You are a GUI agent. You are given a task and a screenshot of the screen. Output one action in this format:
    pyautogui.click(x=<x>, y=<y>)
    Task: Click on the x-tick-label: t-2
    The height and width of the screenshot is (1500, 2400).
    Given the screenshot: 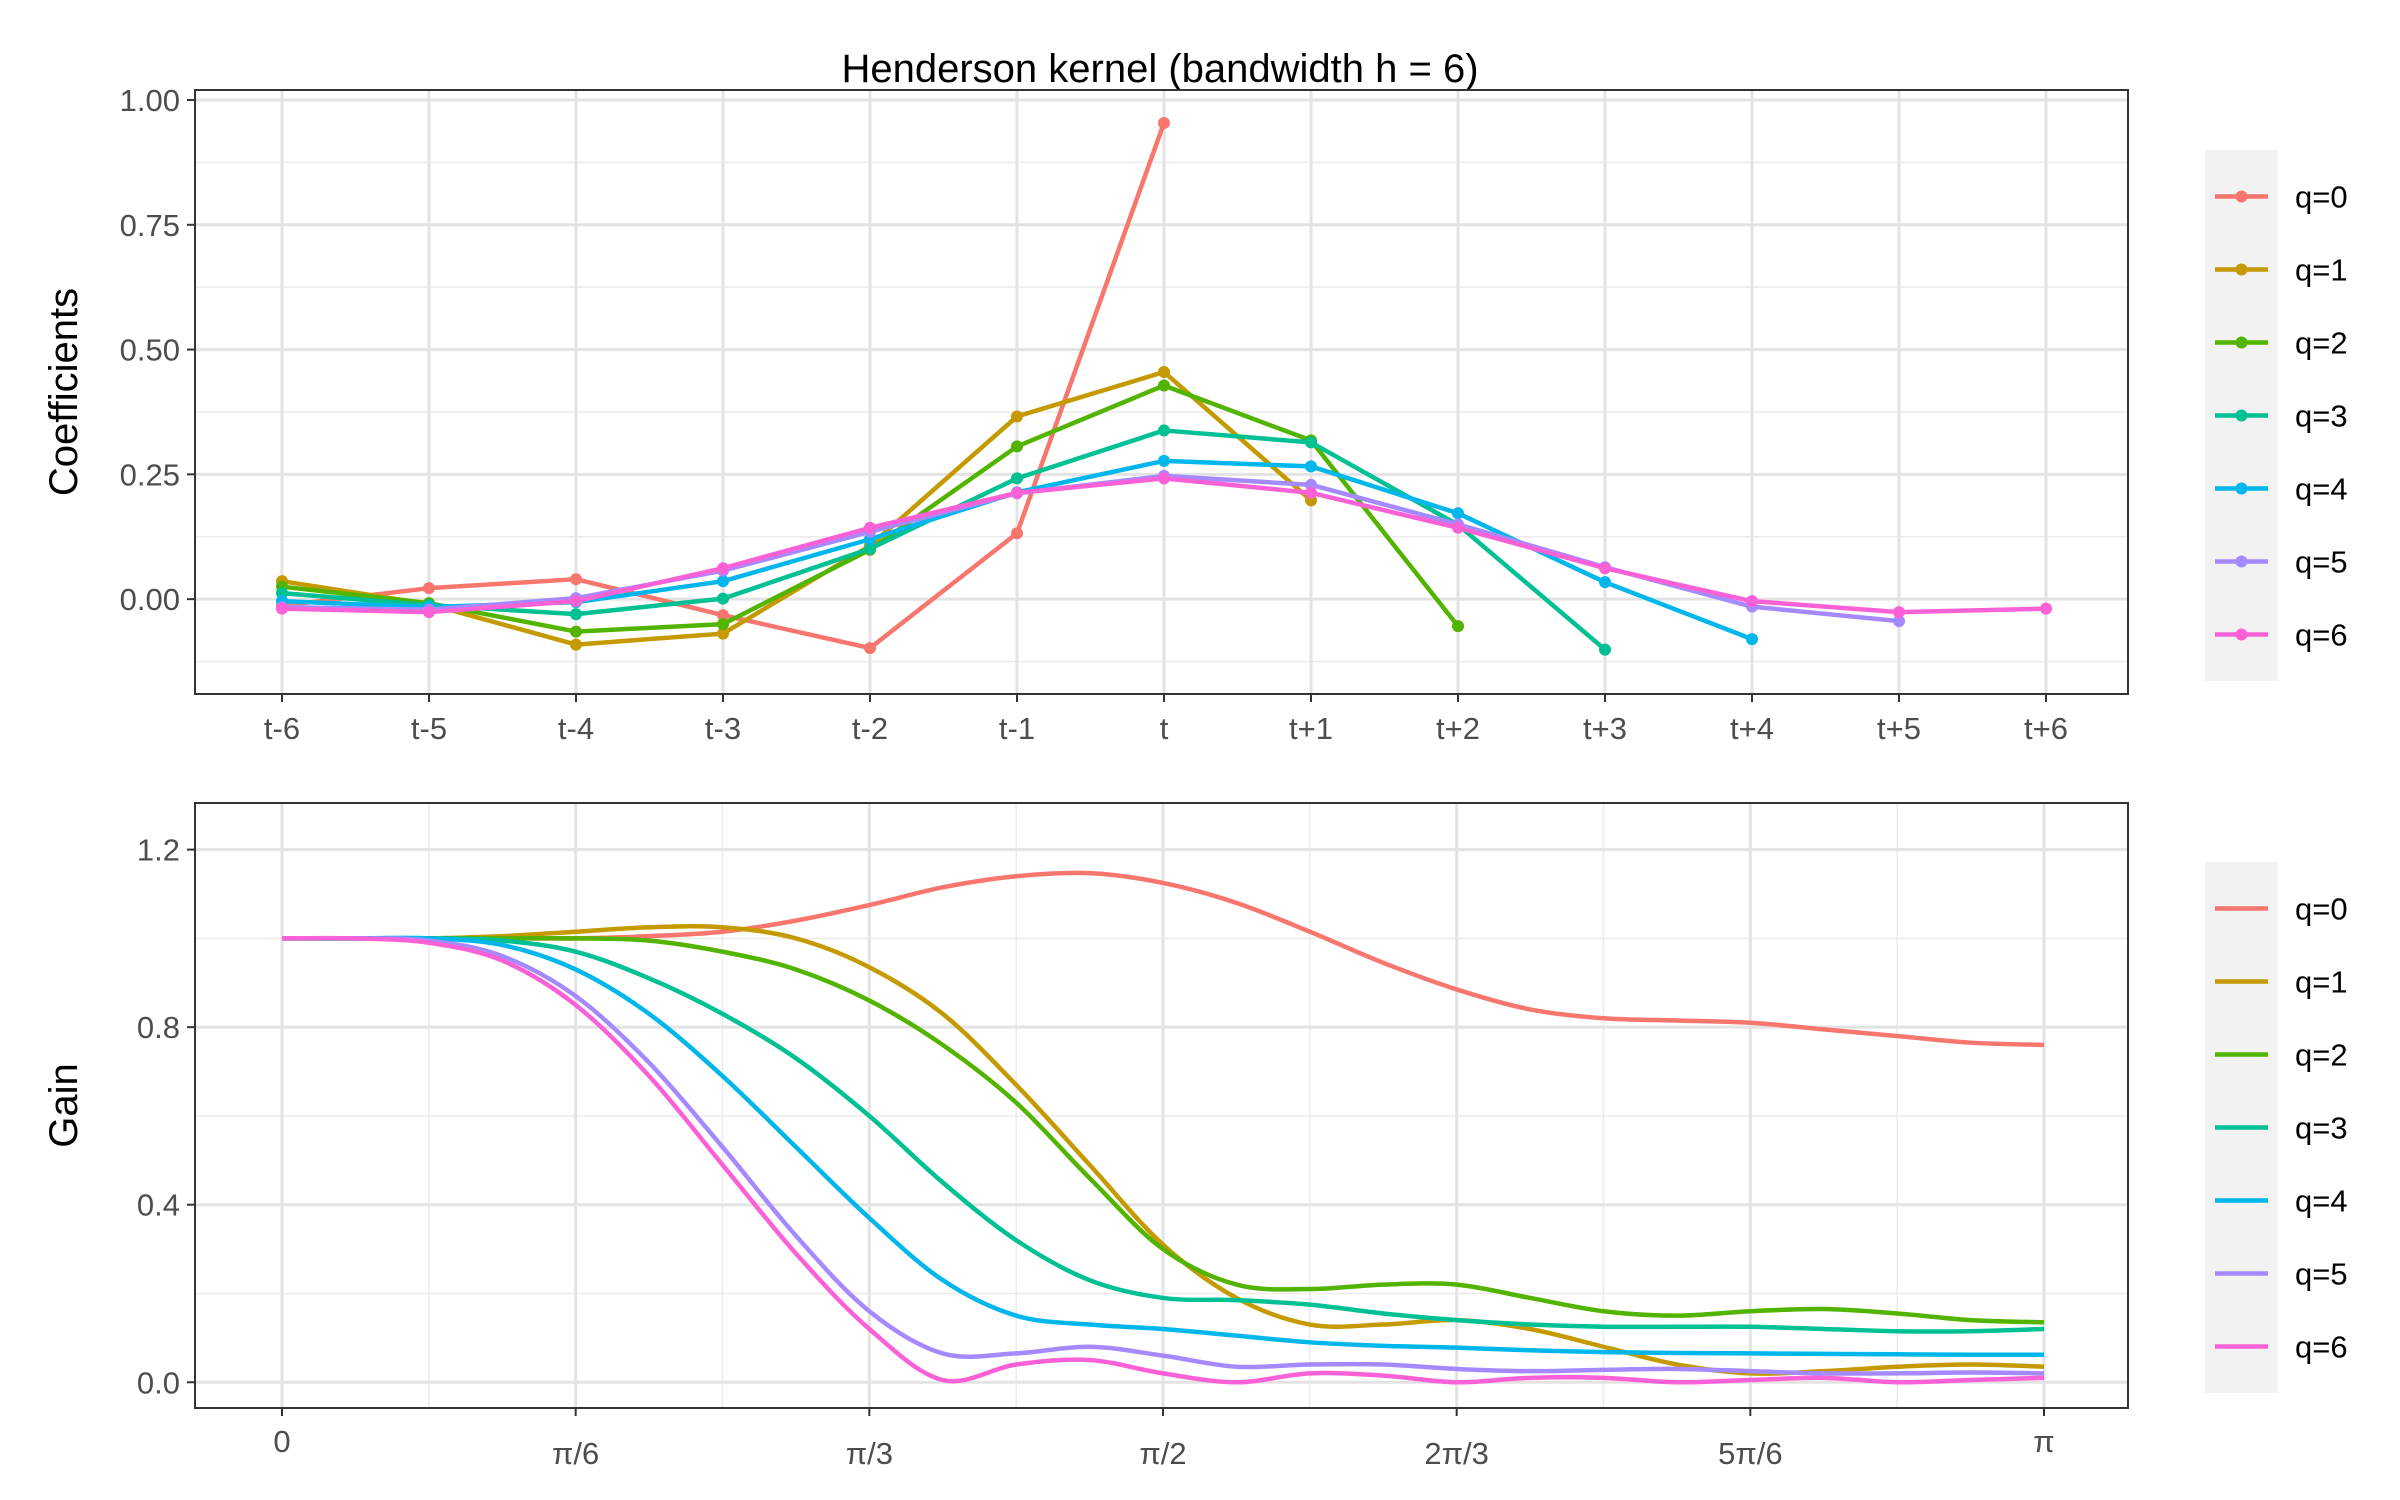 What is the action you would take?
    pyautogui.click(x=870, y=728)
    